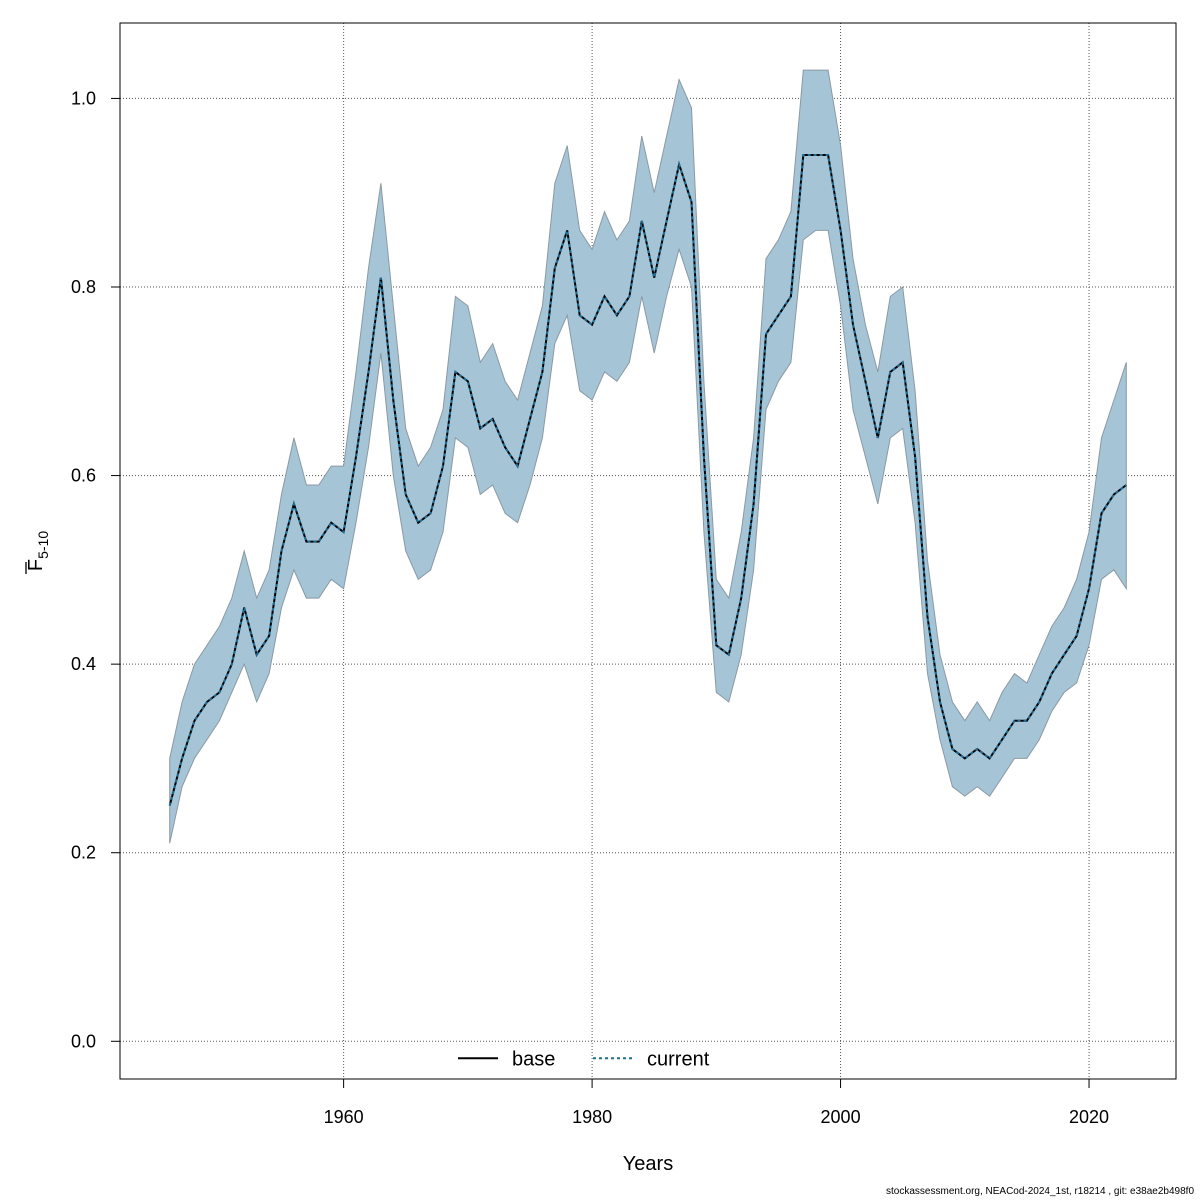  What do you see at coordinates (83, 98) in the screenshot?
I see `y-tick-label: 1.0` at bounding box center [83, 98].